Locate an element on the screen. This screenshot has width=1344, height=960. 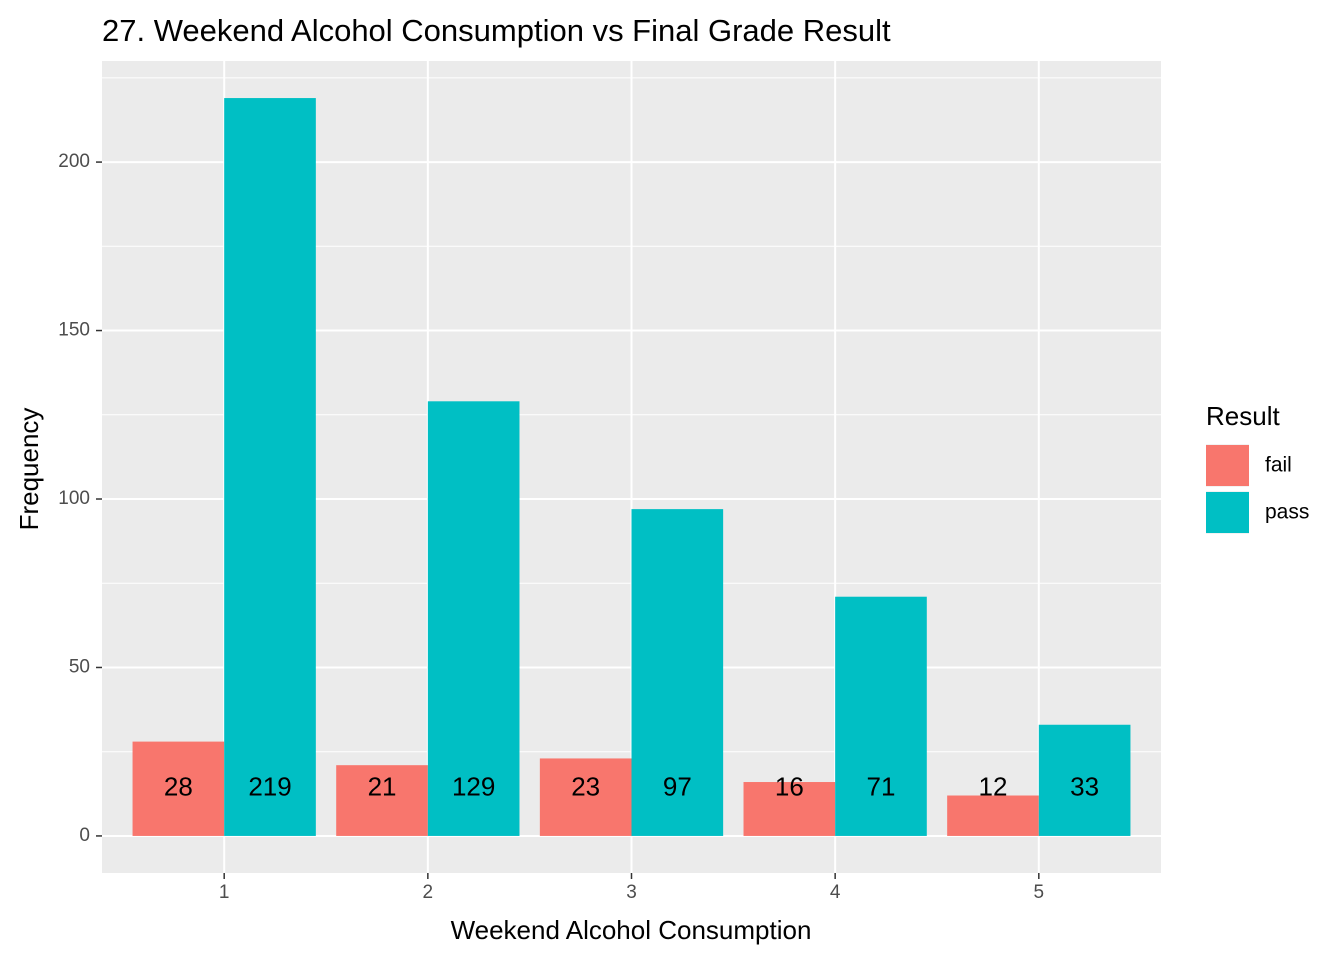
y-tick-label: 50 is located at coordinates (79, 666).